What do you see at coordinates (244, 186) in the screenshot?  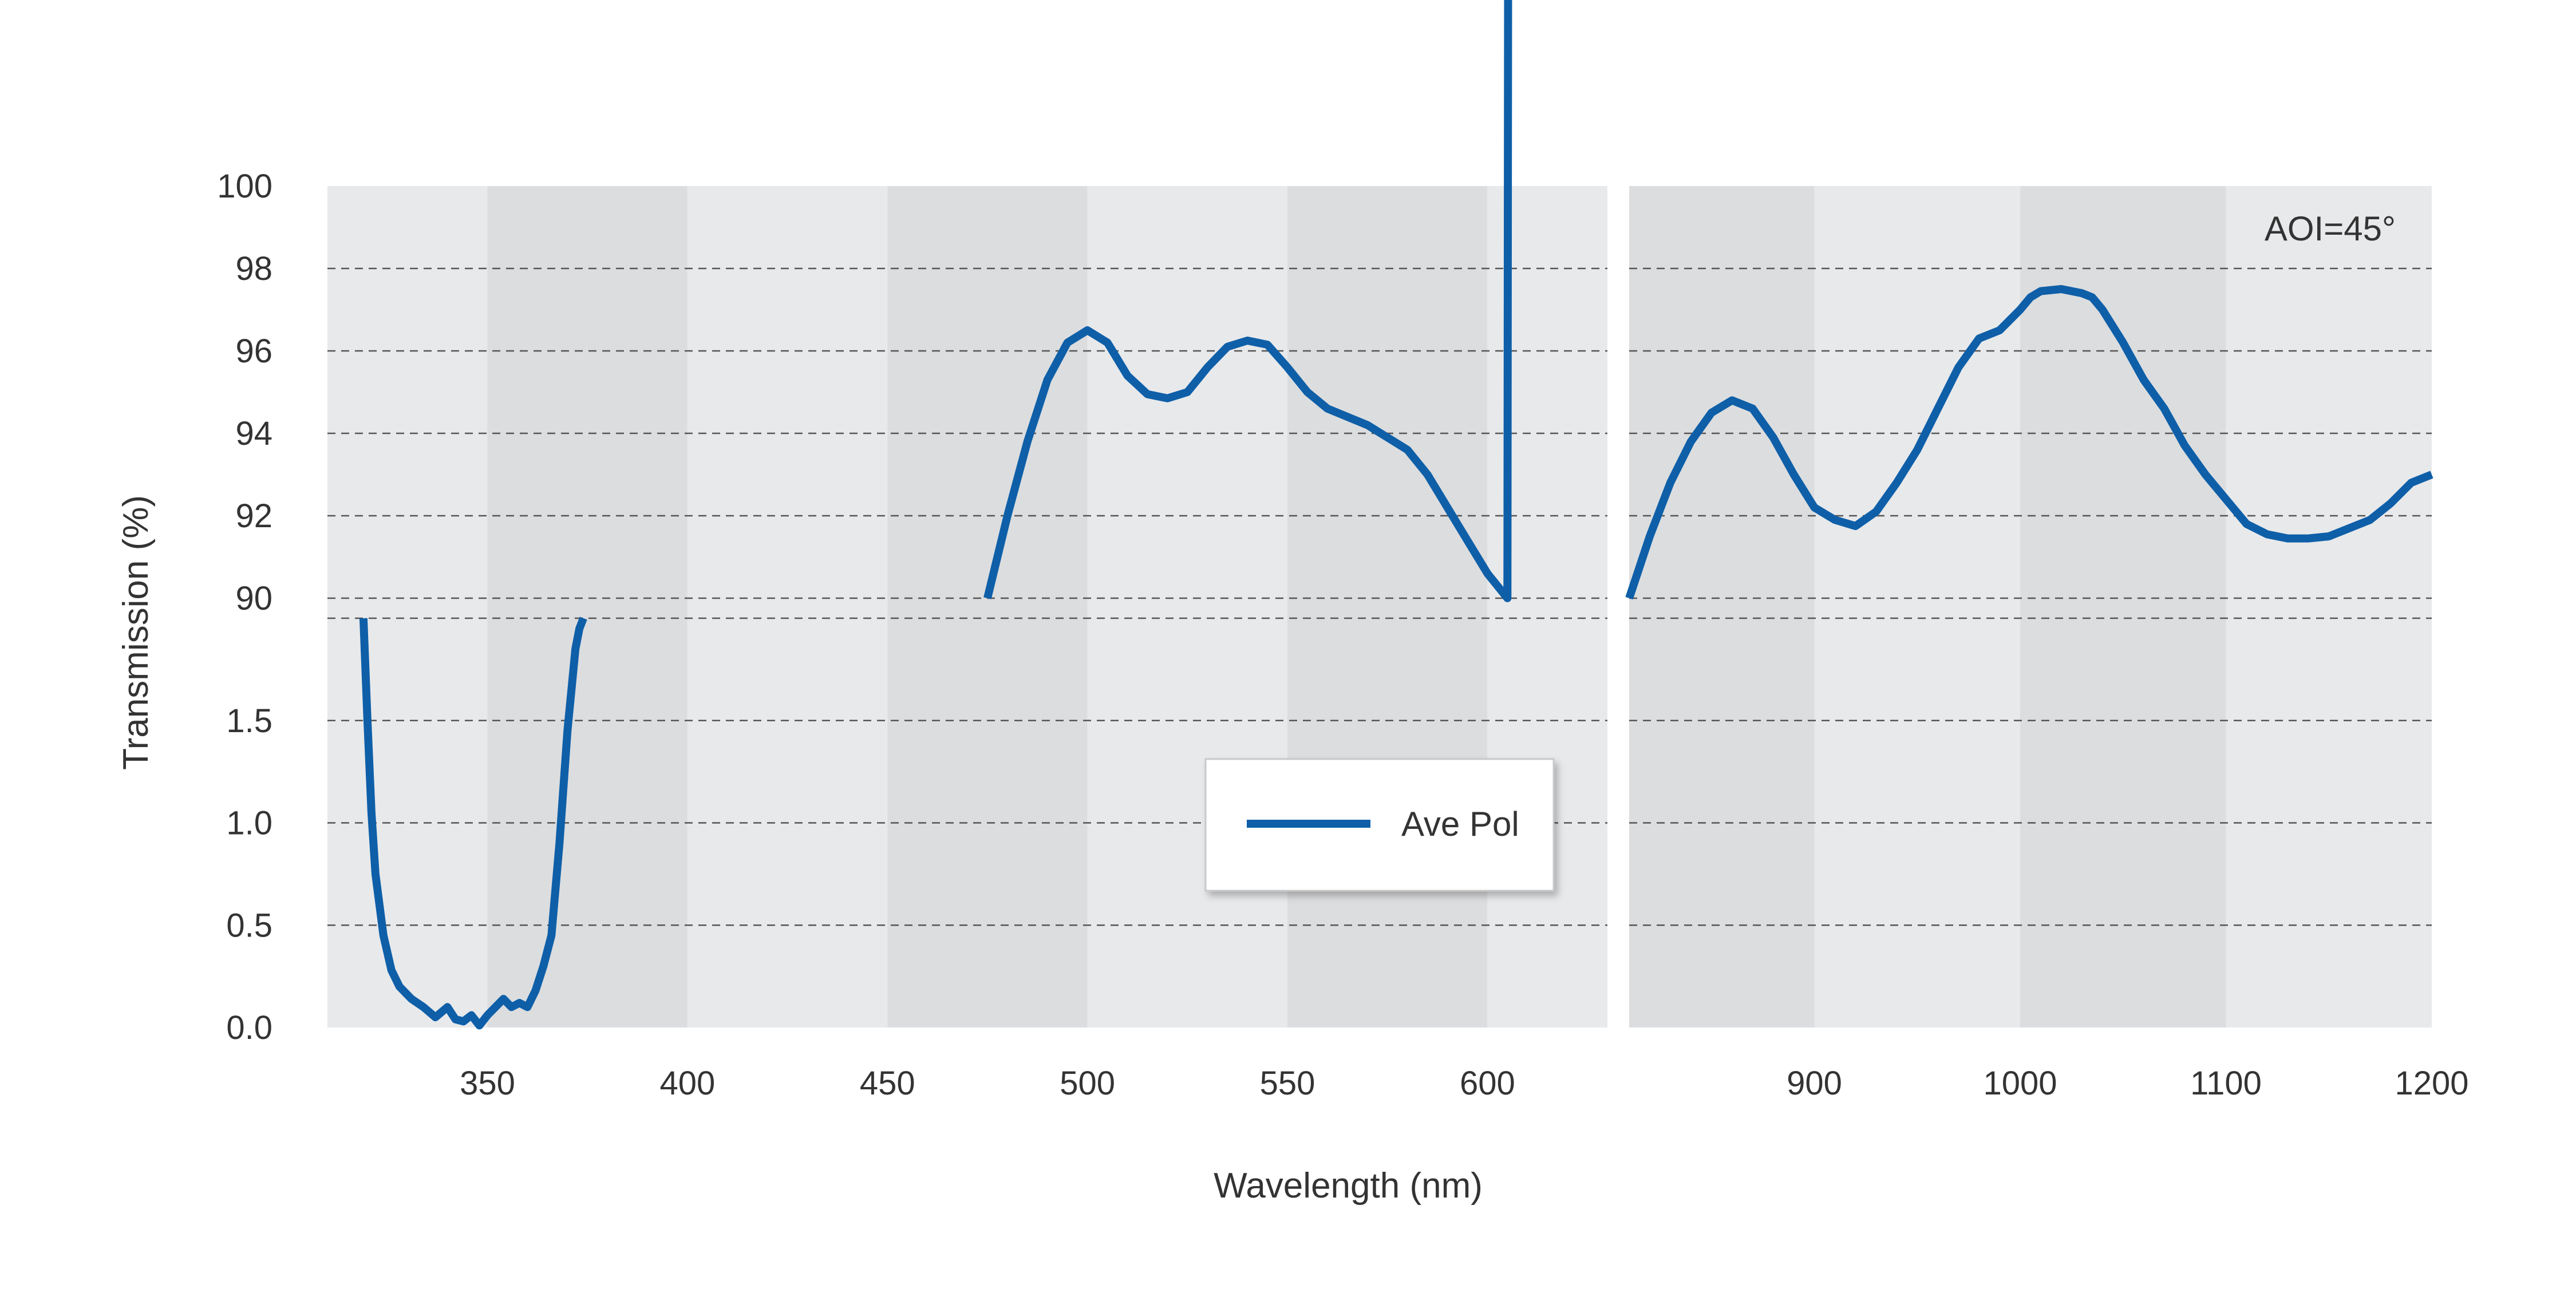 I see `y-tick-label-100: 100` at bounding box center [244, 186].